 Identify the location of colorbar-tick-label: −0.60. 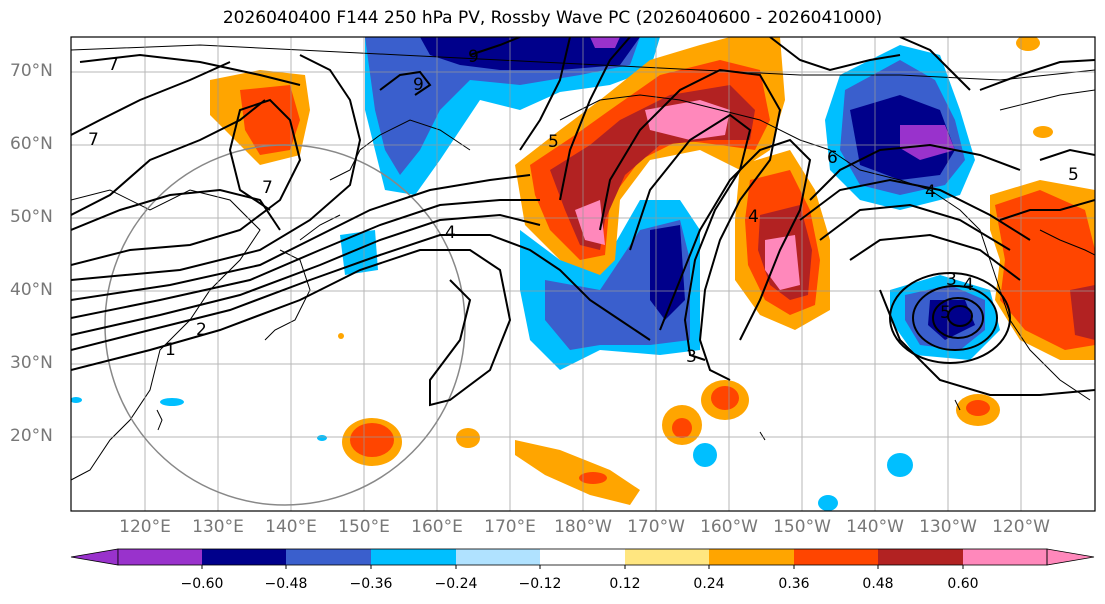
(202, 584).